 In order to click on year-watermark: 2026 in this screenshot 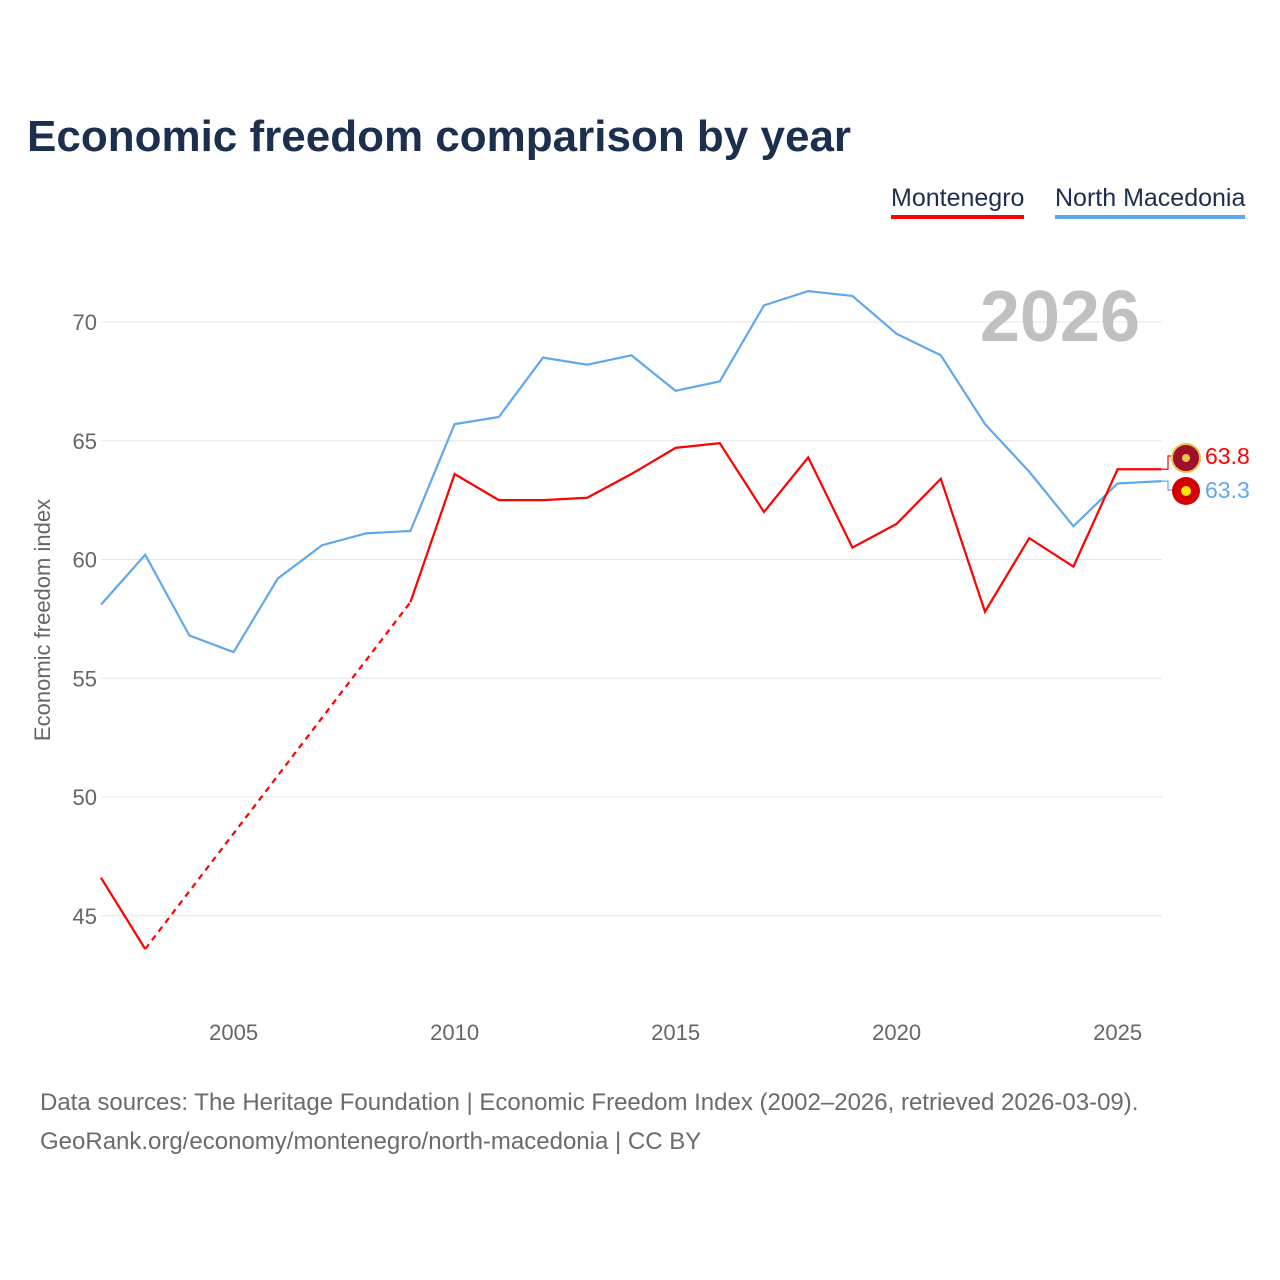, I will do `click(1060, 317)`.